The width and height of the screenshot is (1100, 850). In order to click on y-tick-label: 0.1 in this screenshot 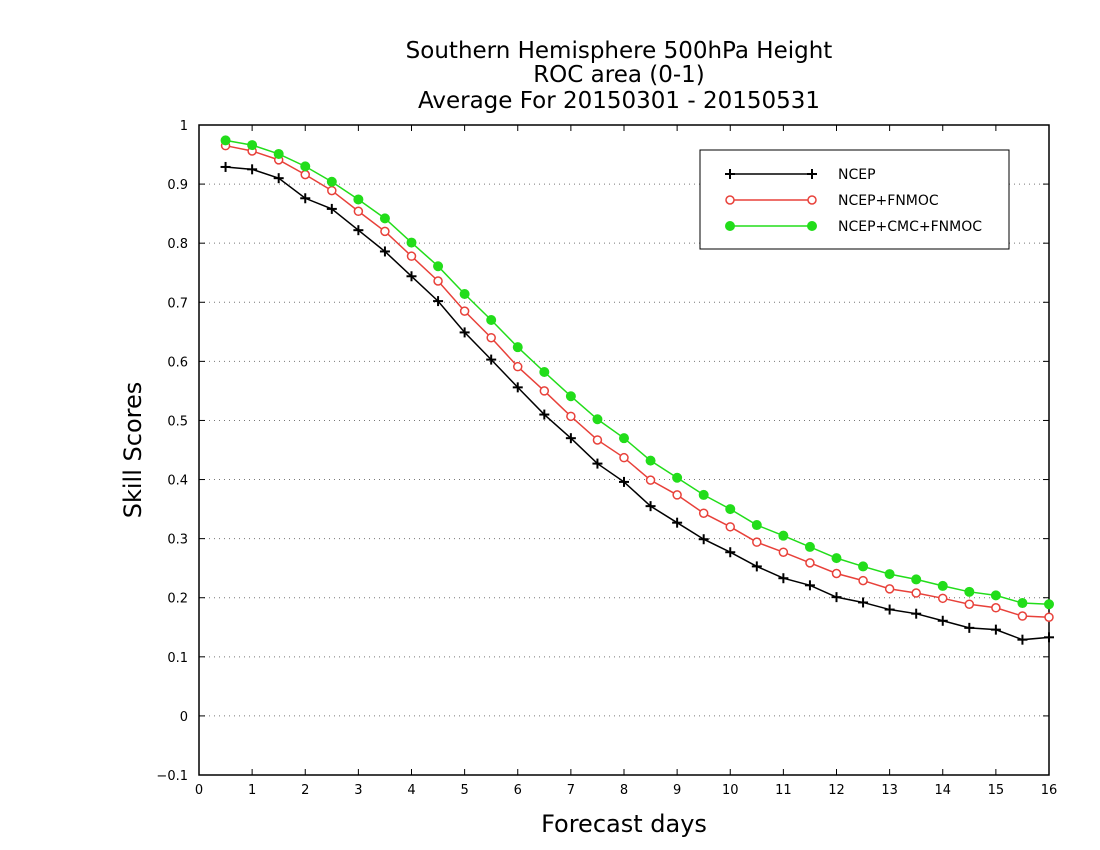, I will do `click(177, 658)`.